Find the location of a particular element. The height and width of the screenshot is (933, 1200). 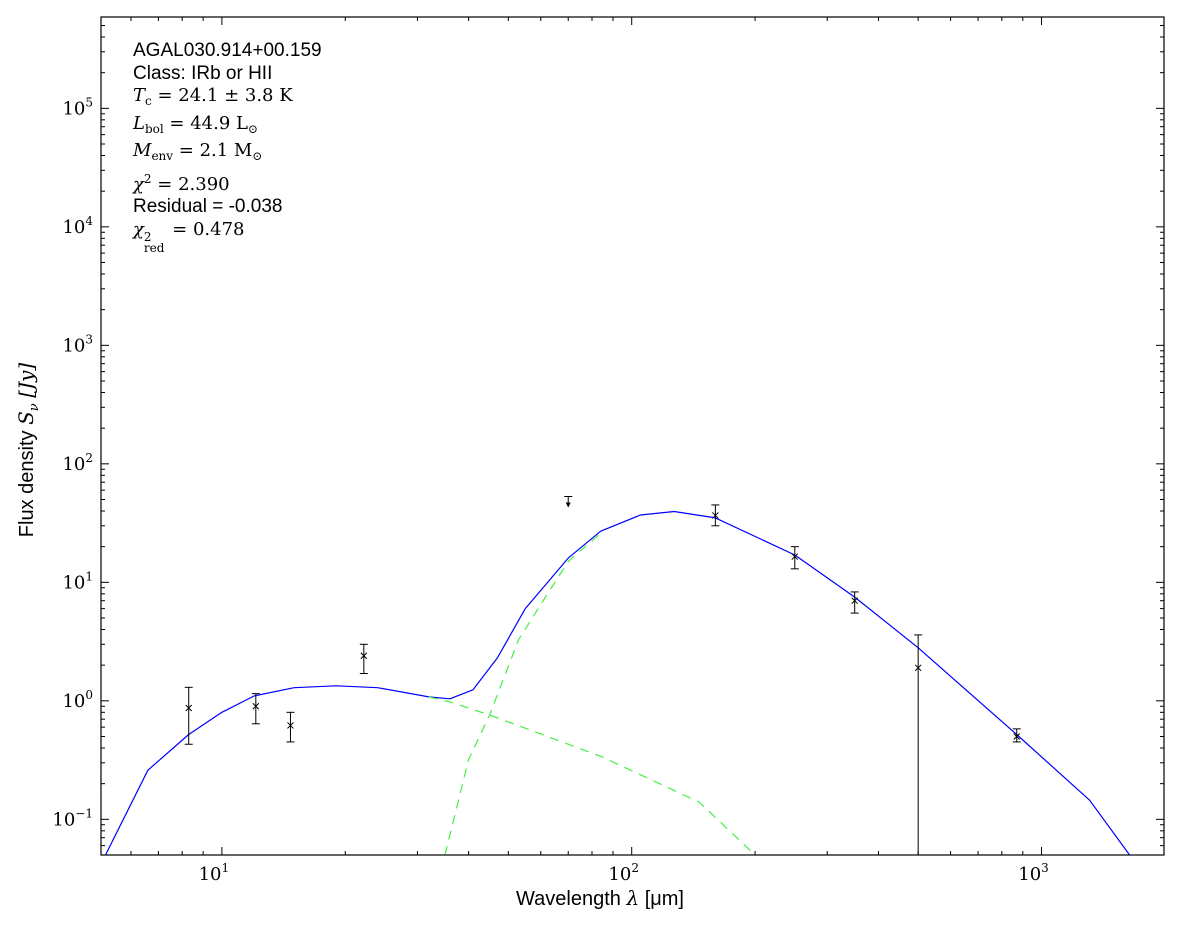

y-tick-label: 10¹ is located at coordinates (77, 581).